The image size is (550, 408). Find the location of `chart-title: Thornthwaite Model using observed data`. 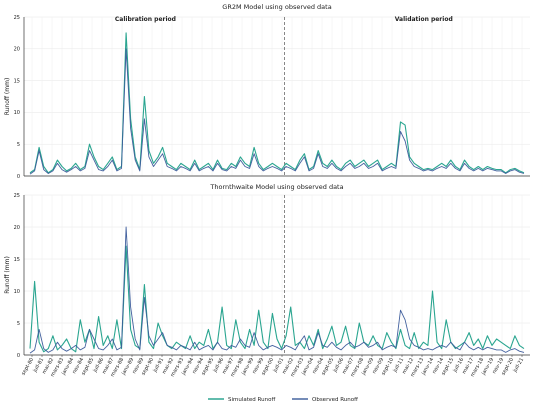

chart-title: Thornthwaite Model using observed data is located at coordinates (276, 187).